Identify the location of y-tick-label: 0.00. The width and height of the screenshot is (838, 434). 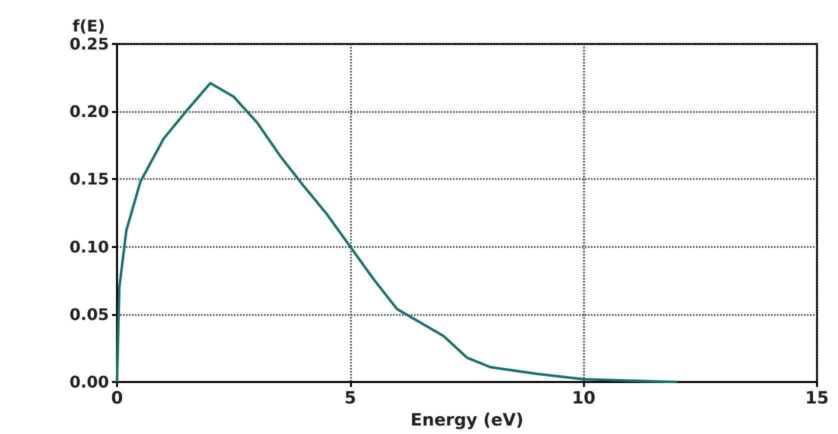
(89, 382).